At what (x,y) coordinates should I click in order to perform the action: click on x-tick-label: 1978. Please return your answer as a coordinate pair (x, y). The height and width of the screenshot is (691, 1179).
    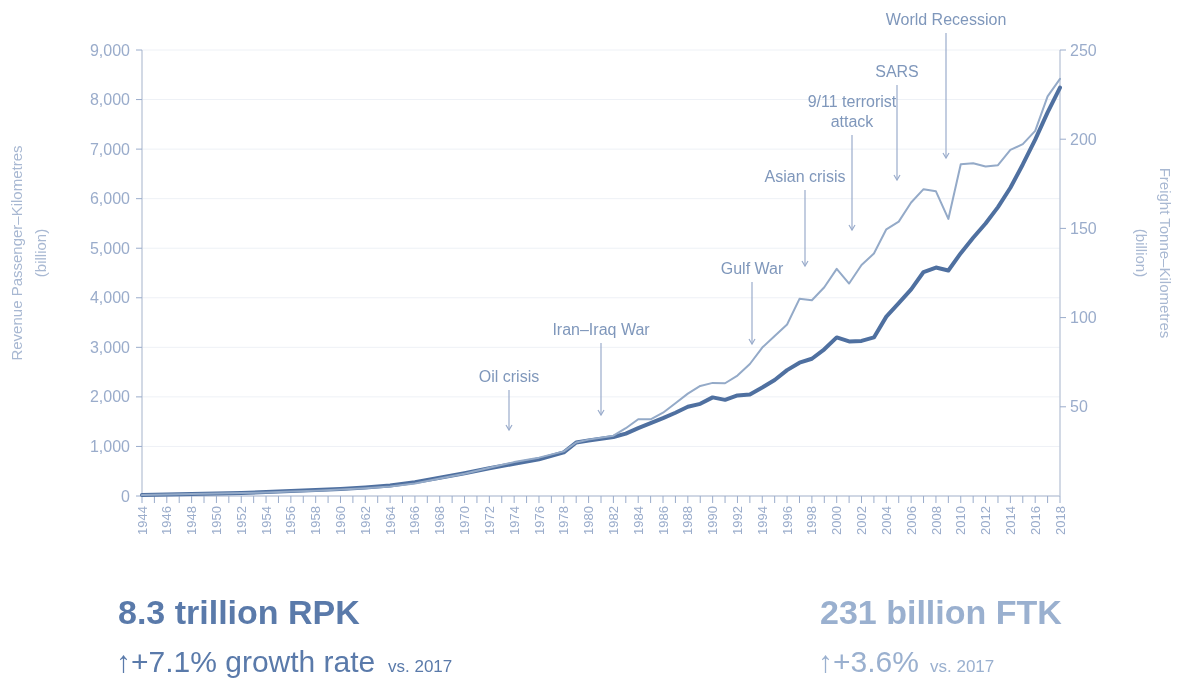
    Looking at the image, I should click on (564, 520).